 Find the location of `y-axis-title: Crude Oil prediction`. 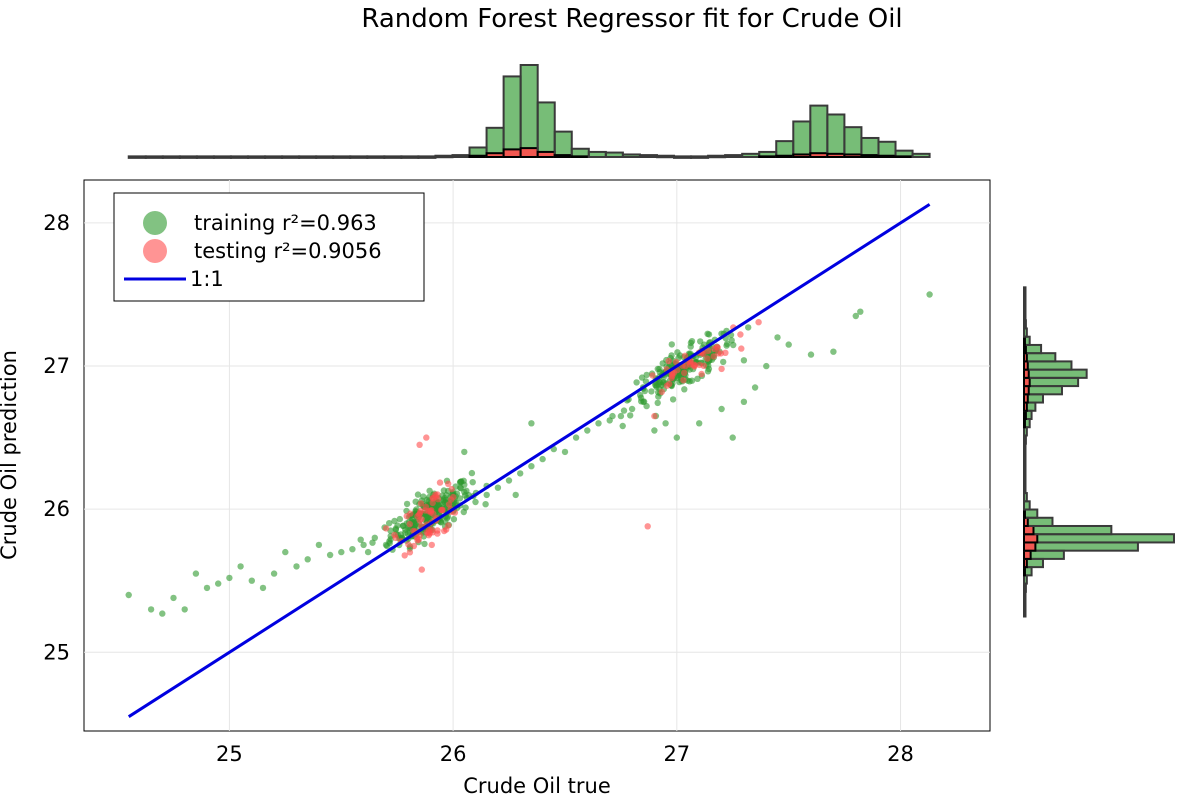

y-axis-title: Crude Oil prediction is located at coordinates (10, 455).